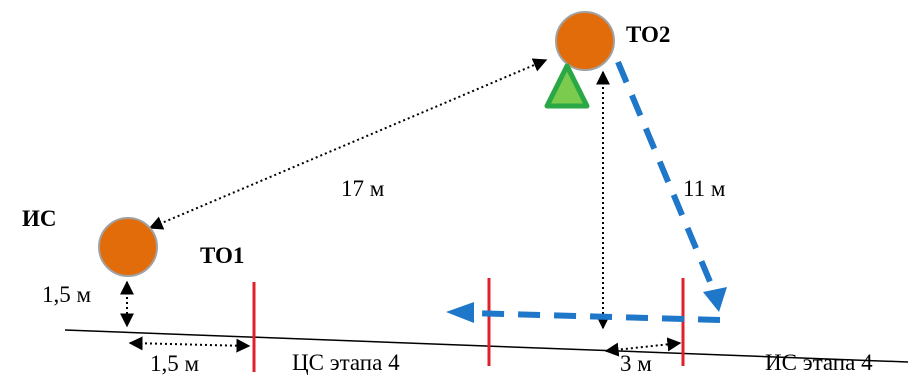  Describe the element at coordinates (222, 255) in the screenshot. I see `label-node-to1: ТО1` at that location.